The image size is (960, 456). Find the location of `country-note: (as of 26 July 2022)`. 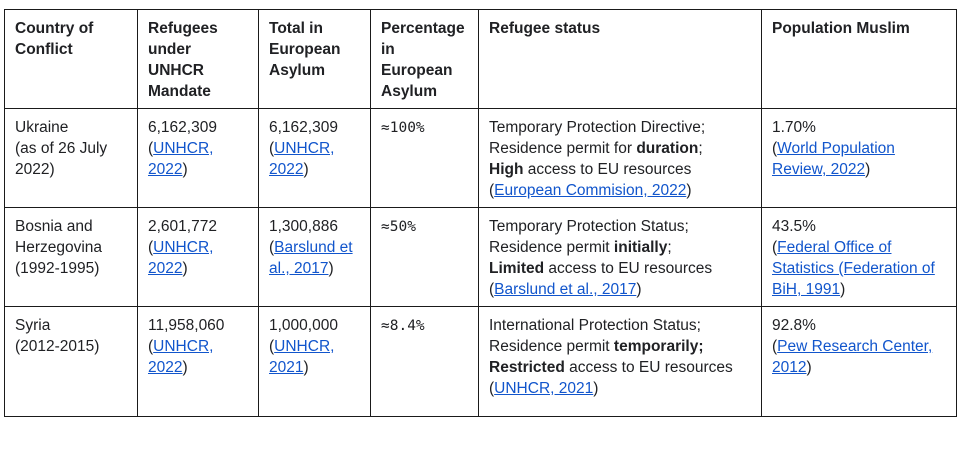

country-note: (as of 26 July 2022) is located at coordinates (61, 159).